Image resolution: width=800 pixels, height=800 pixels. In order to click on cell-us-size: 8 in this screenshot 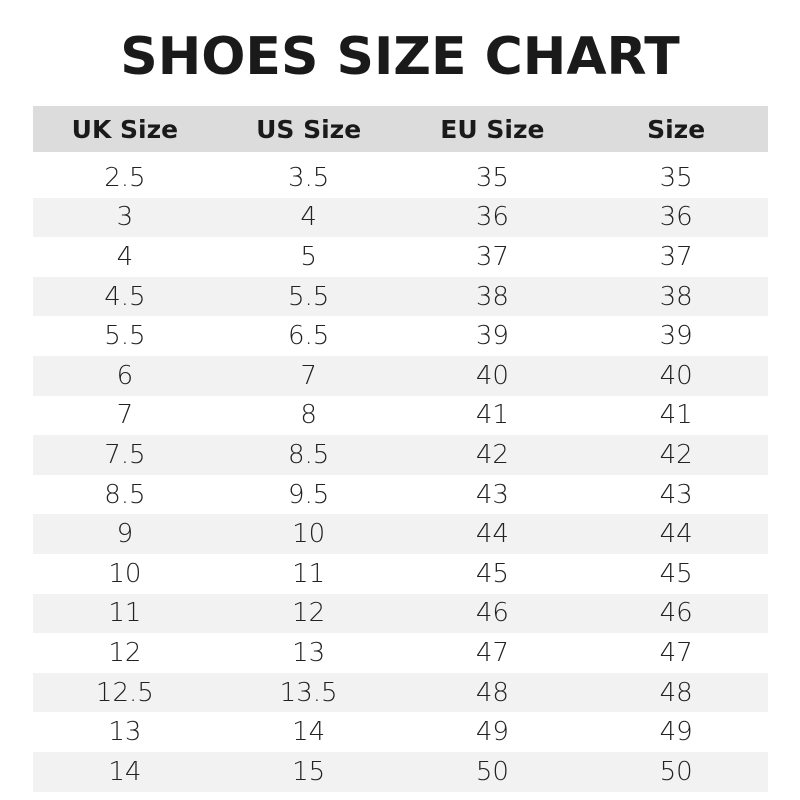, I will do `click(308, 415)`.